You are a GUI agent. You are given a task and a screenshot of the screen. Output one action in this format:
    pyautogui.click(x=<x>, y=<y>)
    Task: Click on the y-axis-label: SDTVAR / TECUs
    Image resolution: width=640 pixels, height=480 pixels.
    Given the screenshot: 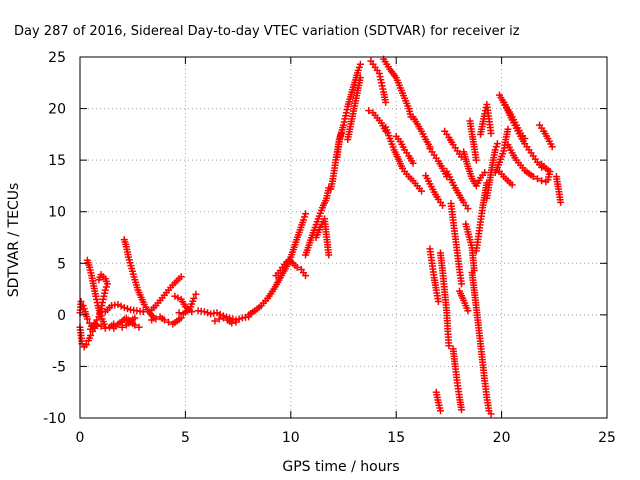 What is the action you would take?
    pyautogui.click(x=14, y=240)
    